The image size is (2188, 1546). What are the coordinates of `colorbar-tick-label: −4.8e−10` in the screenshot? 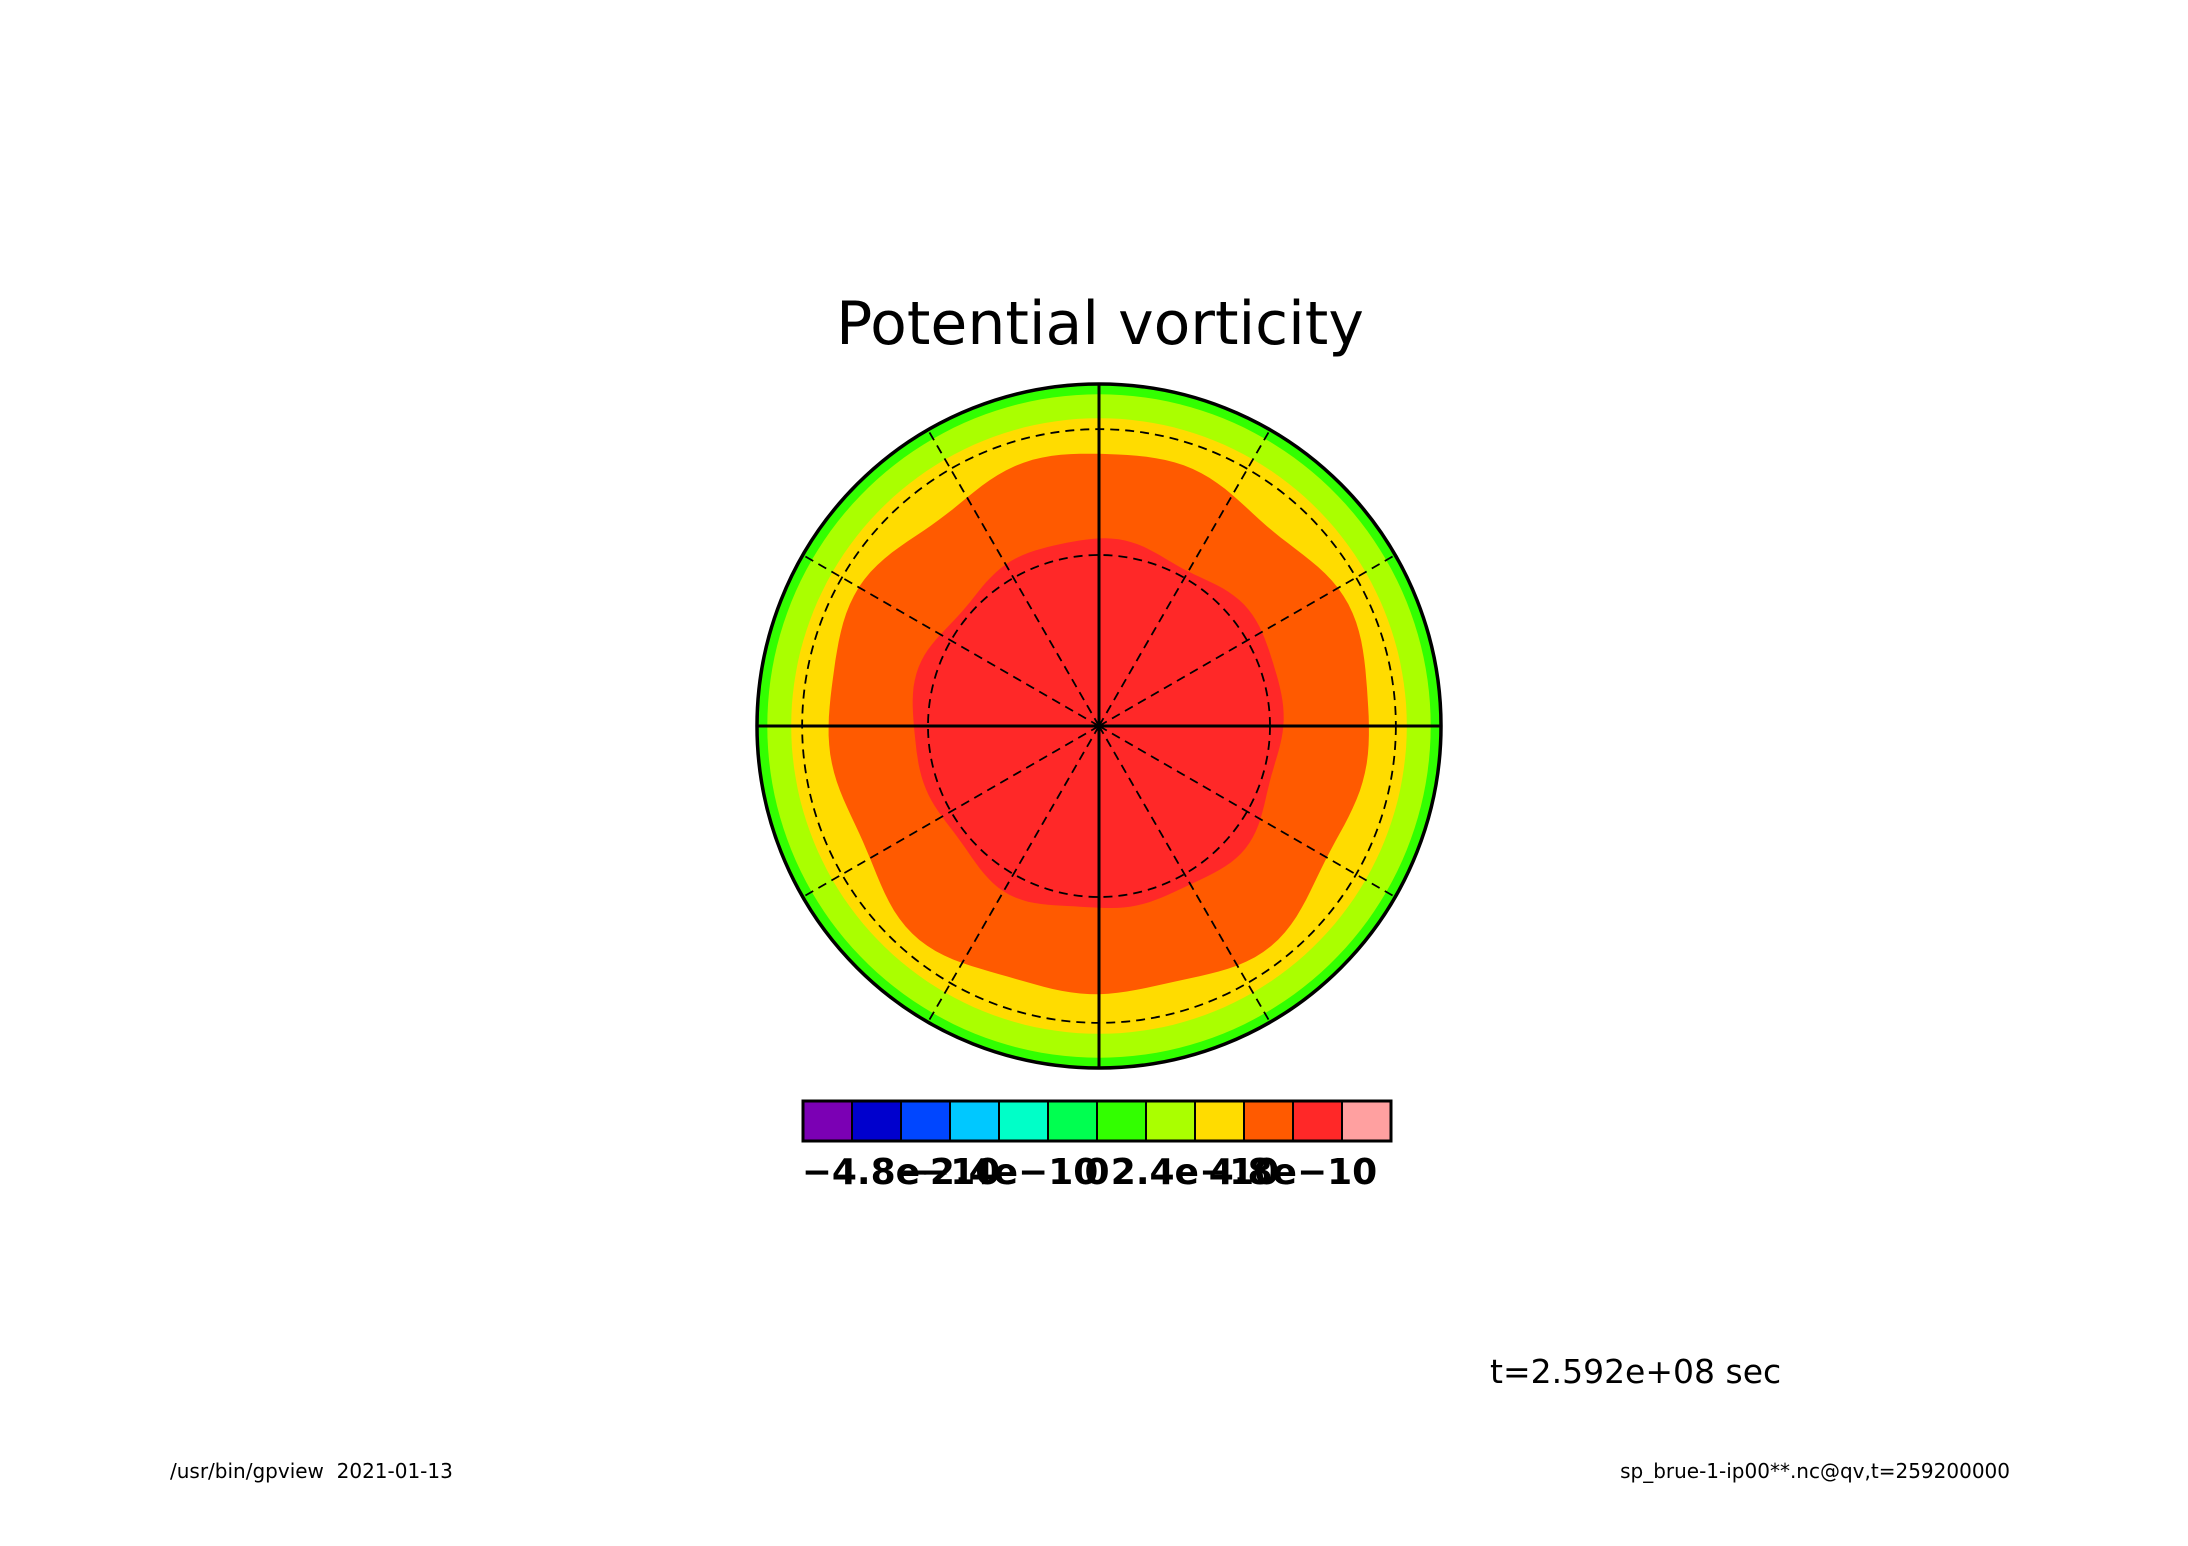 It's located at (901, 1172).